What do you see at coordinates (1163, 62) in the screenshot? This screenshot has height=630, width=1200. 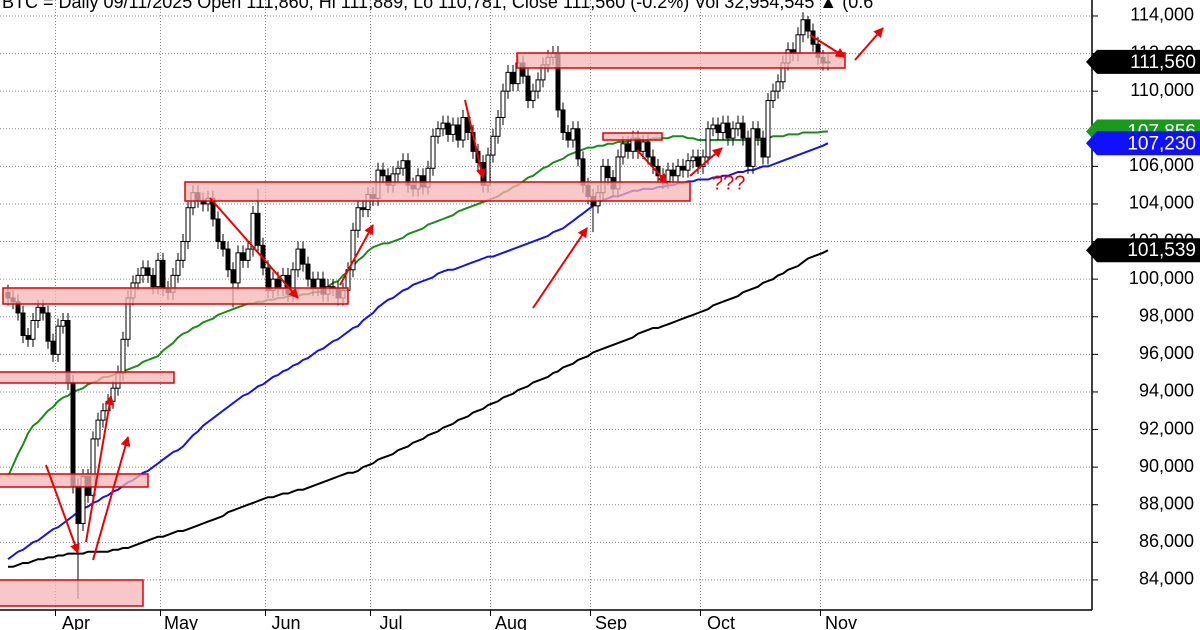 I see `price-tag-label: 111,560` at bounding box center [1163, 62].